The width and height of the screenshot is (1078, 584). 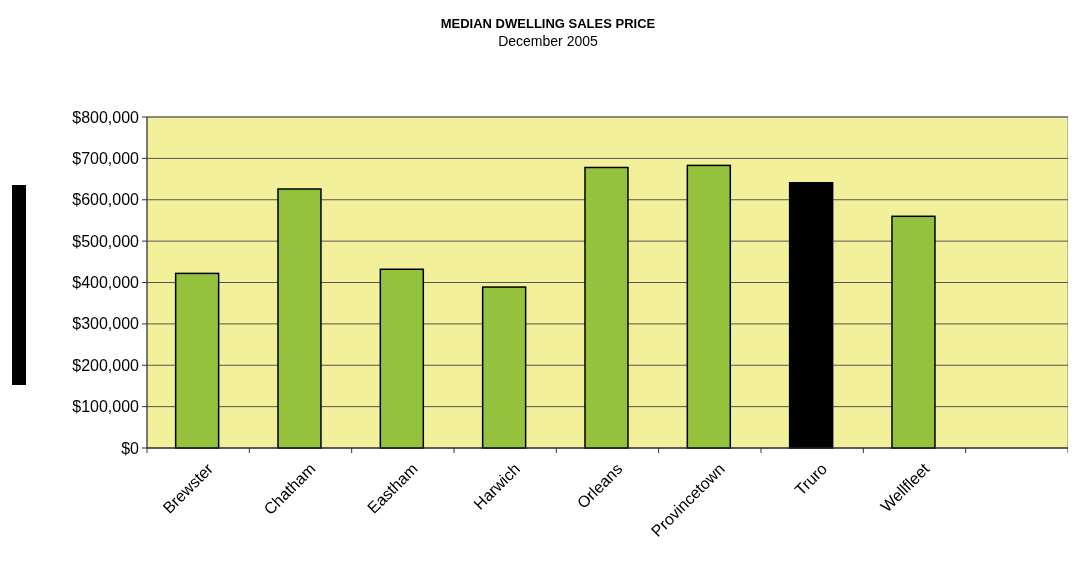 I want to click on y-tick-label: $500,000, so click(x=106, y=241).